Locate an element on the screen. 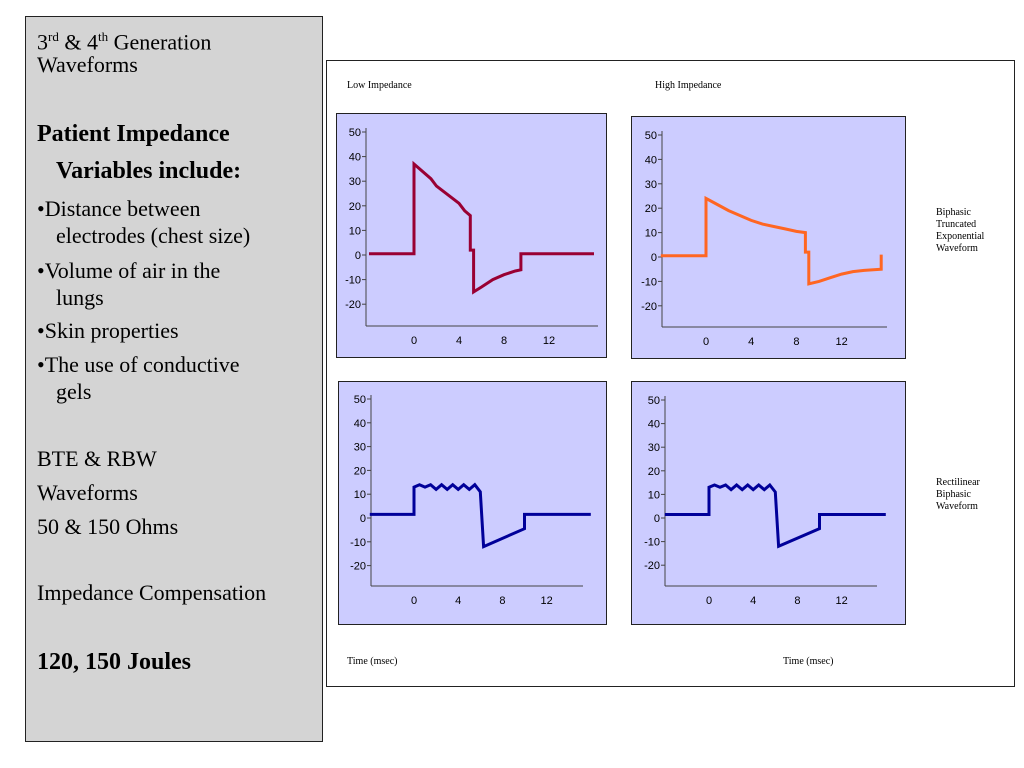  btew-label-line-1: Biphasic is located at coordinates (953, 212).